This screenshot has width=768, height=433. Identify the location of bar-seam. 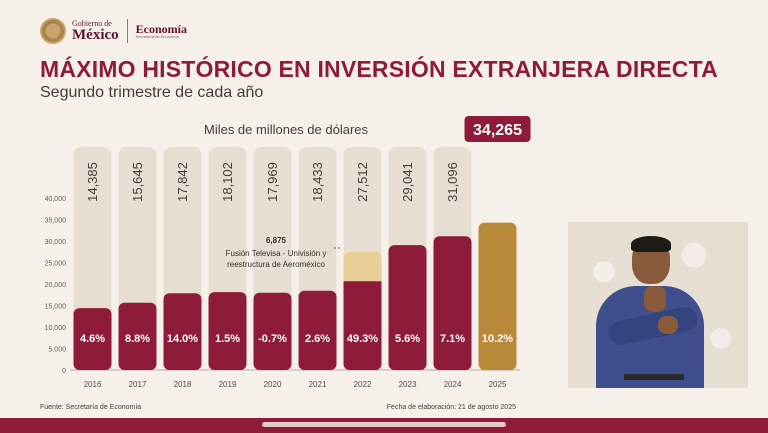
(362, 285).